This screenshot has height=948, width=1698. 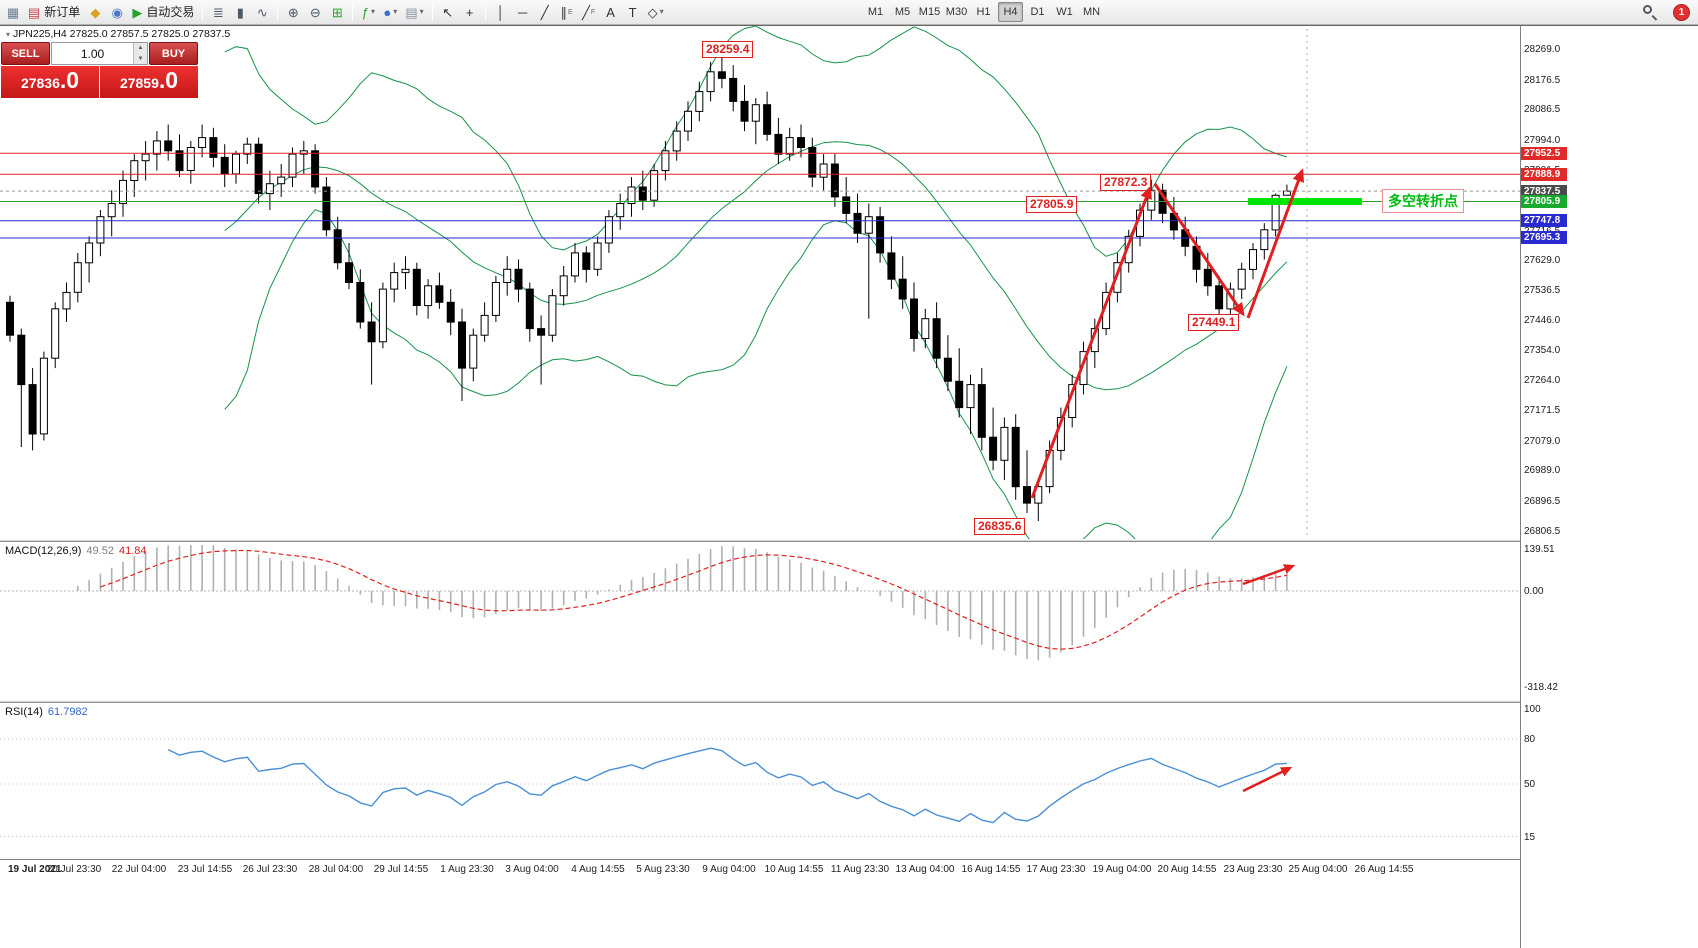 I want to click on price-scale-label: 28176.5, so click(x=1542, y=80).